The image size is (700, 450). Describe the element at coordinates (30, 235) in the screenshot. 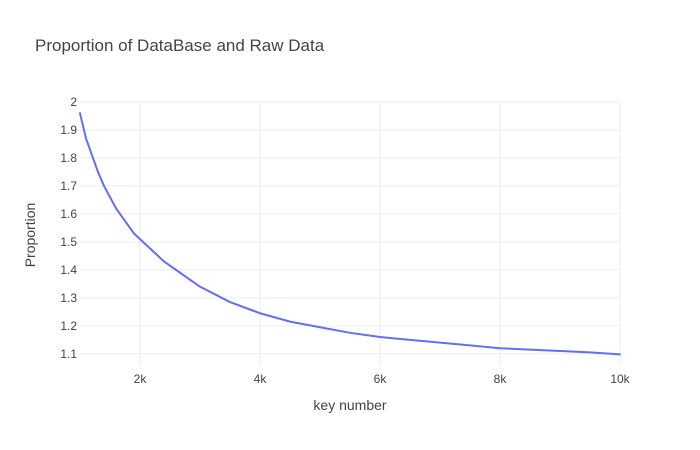

I see `y-axis-title: Proportion` at that location.